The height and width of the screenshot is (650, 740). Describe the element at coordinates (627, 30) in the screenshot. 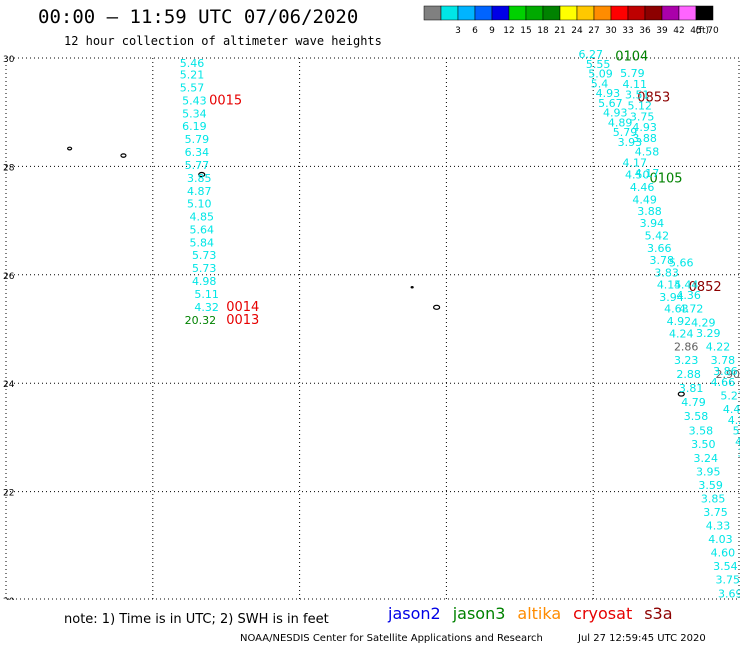

I see `legend-label: 33` at that location.